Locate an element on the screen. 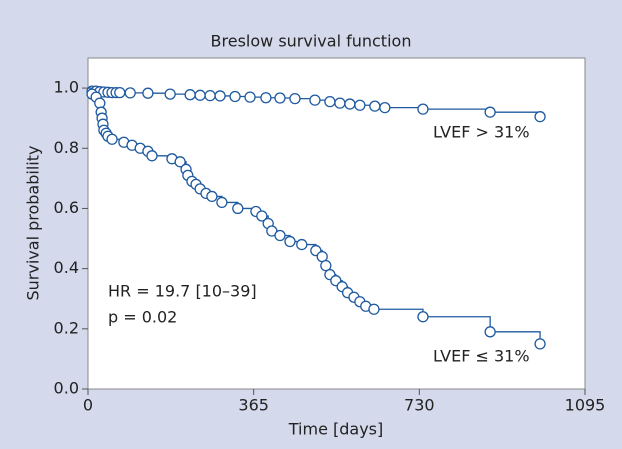  y-tick-label: 1.0 is located at coordinates (66, 87).